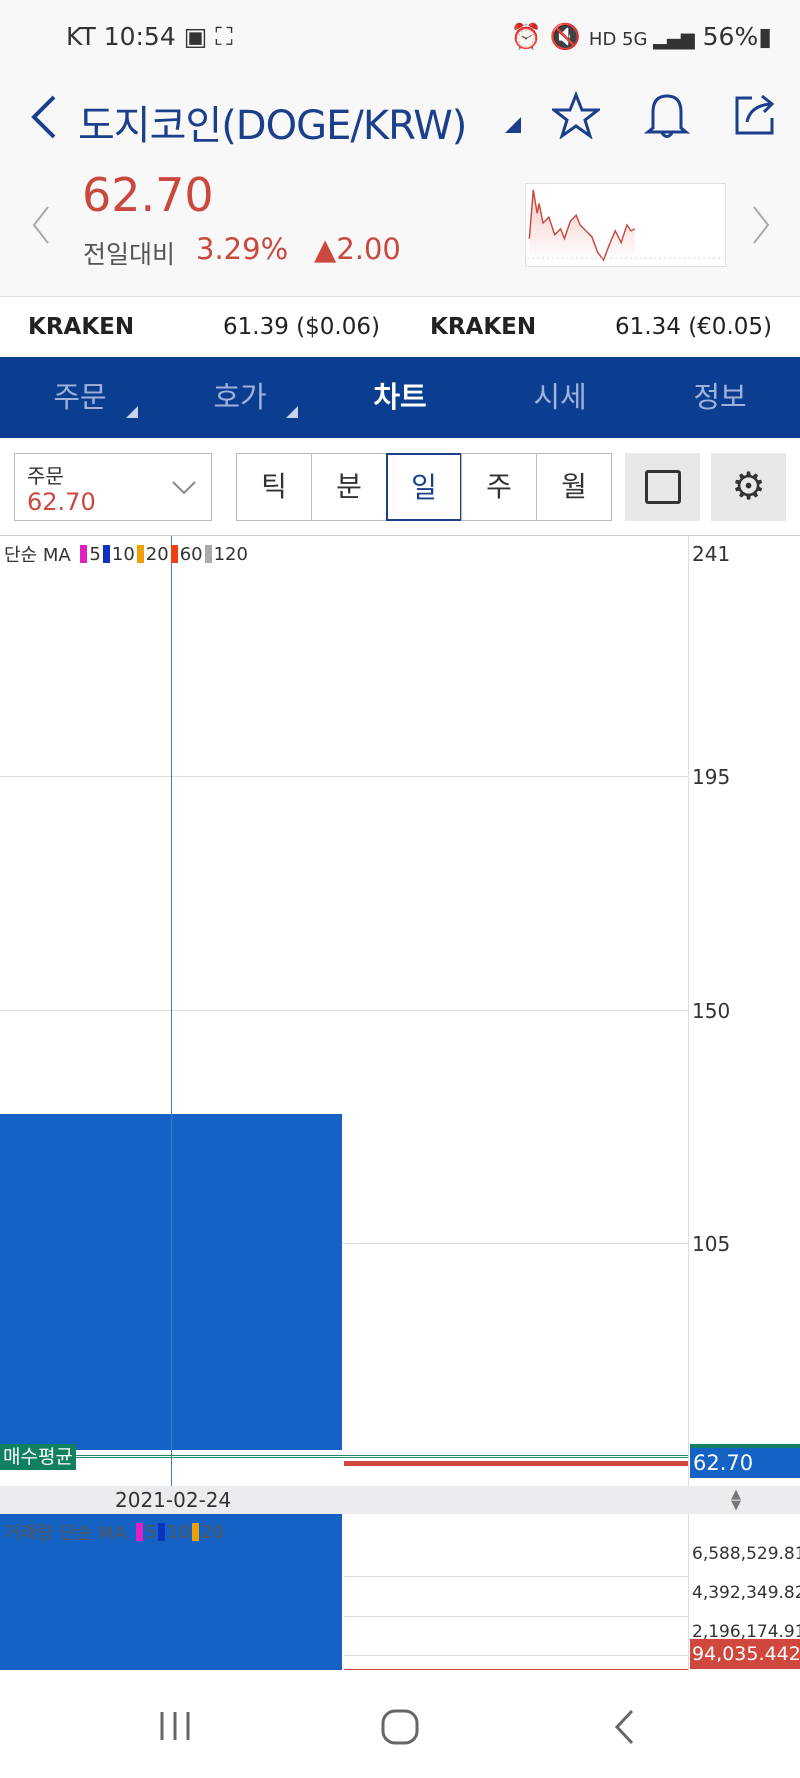 The height and width of the screenshot is (1778, 800). Describe the element at coordinates (344, 1456) in the screenshot. I see `buy-average-line` at that location.